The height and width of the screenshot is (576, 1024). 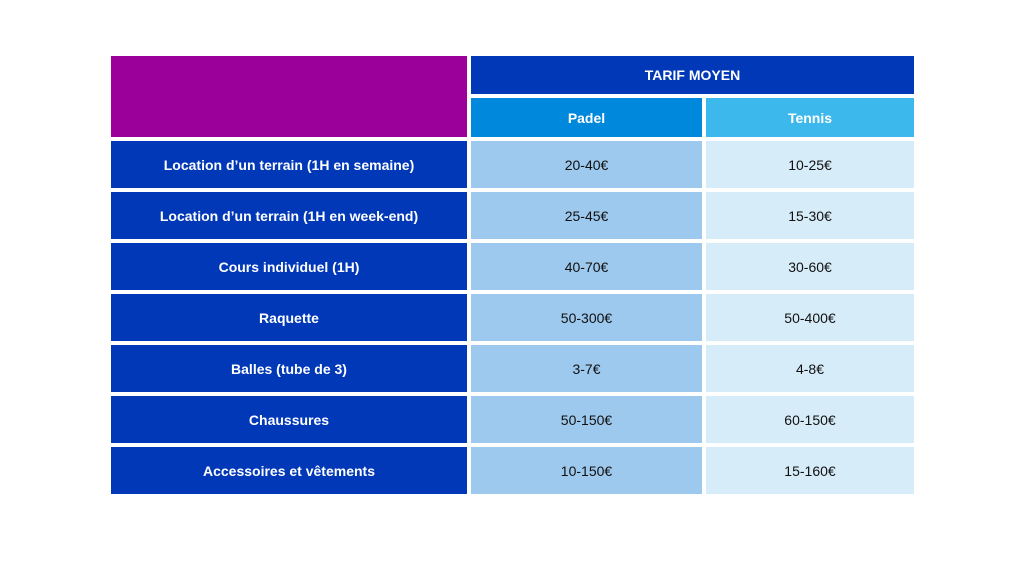 I want to click on tennis-price-cell: 30-60€, so click(x=810, y=266).